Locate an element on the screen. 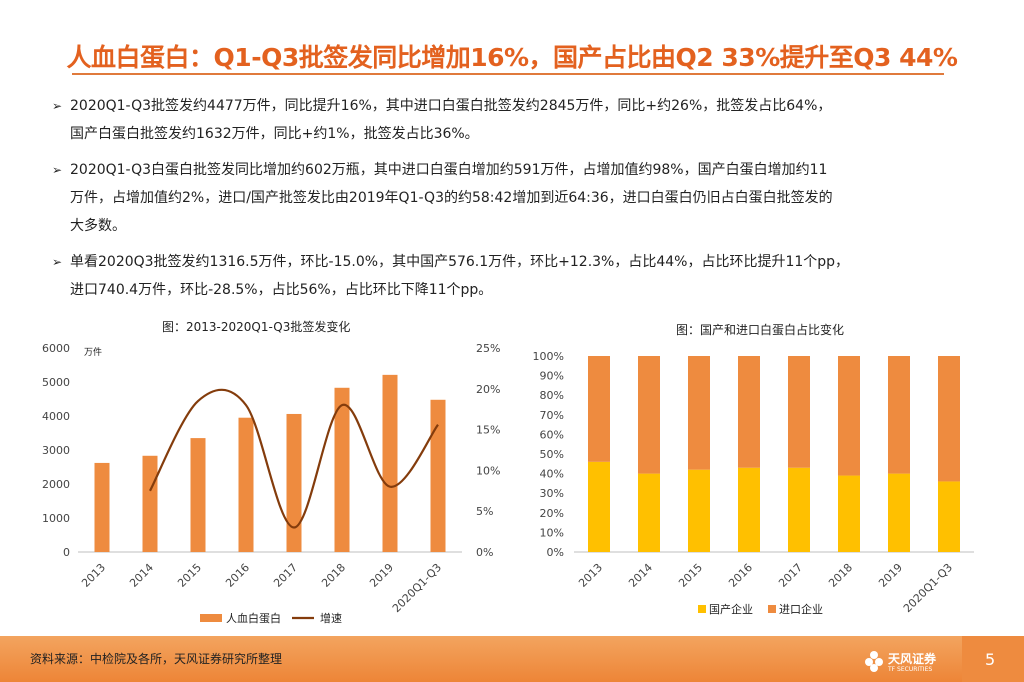 The width and height of the screenshot is (1024, 682). y-tick-label: 20% is located at coordinates (552, 513).